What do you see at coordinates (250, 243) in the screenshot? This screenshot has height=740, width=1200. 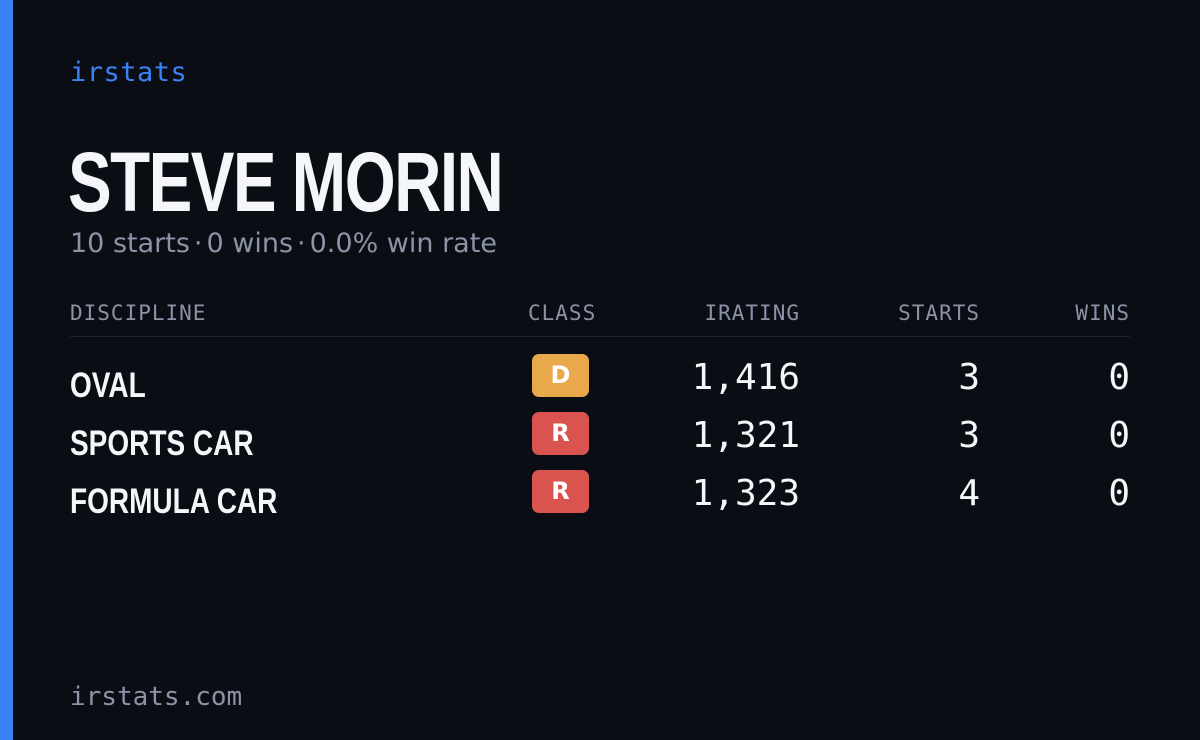 I see `summary-wins: 0 wins` at bounding box center [250, 243].